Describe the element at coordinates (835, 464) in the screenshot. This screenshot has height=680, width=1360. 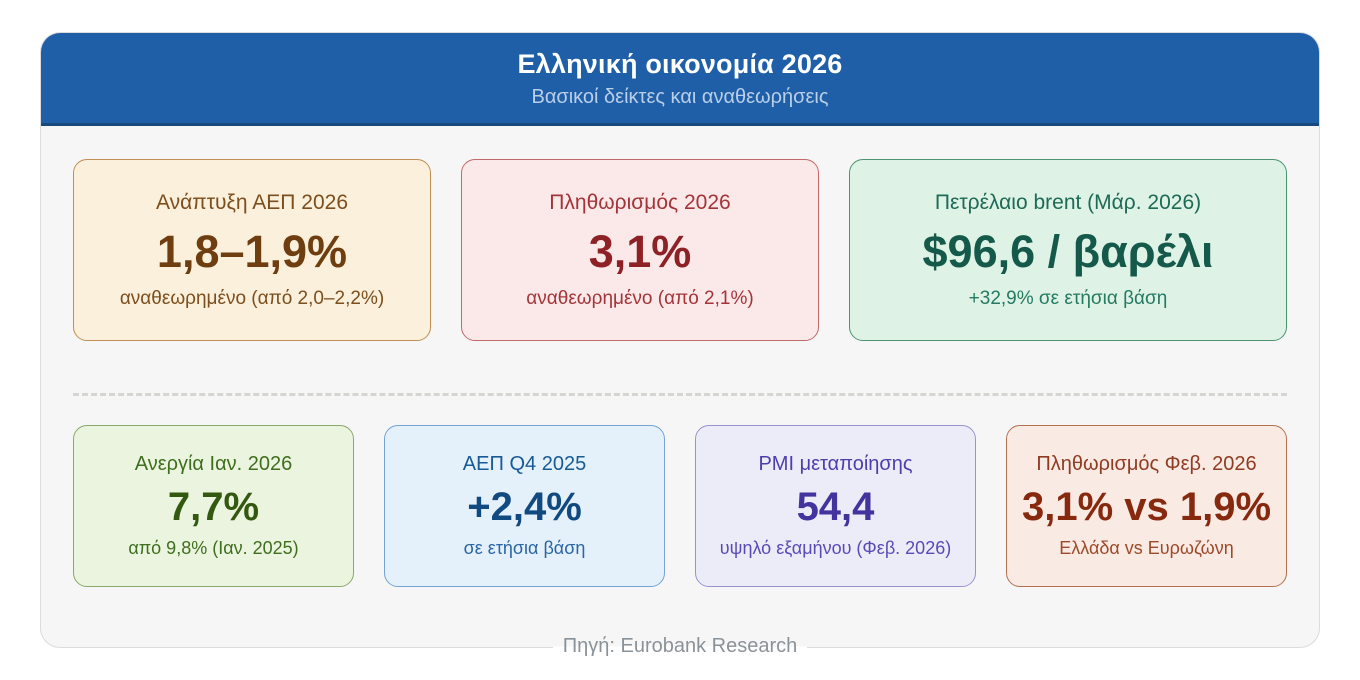
I see `metric-title: PMI μεταποίησης` at that location.